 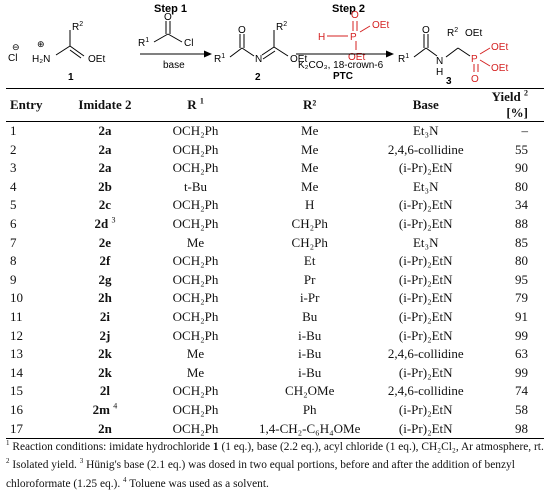 I want to click on reagent-ptc: PTC, so click(x=343, y=76).